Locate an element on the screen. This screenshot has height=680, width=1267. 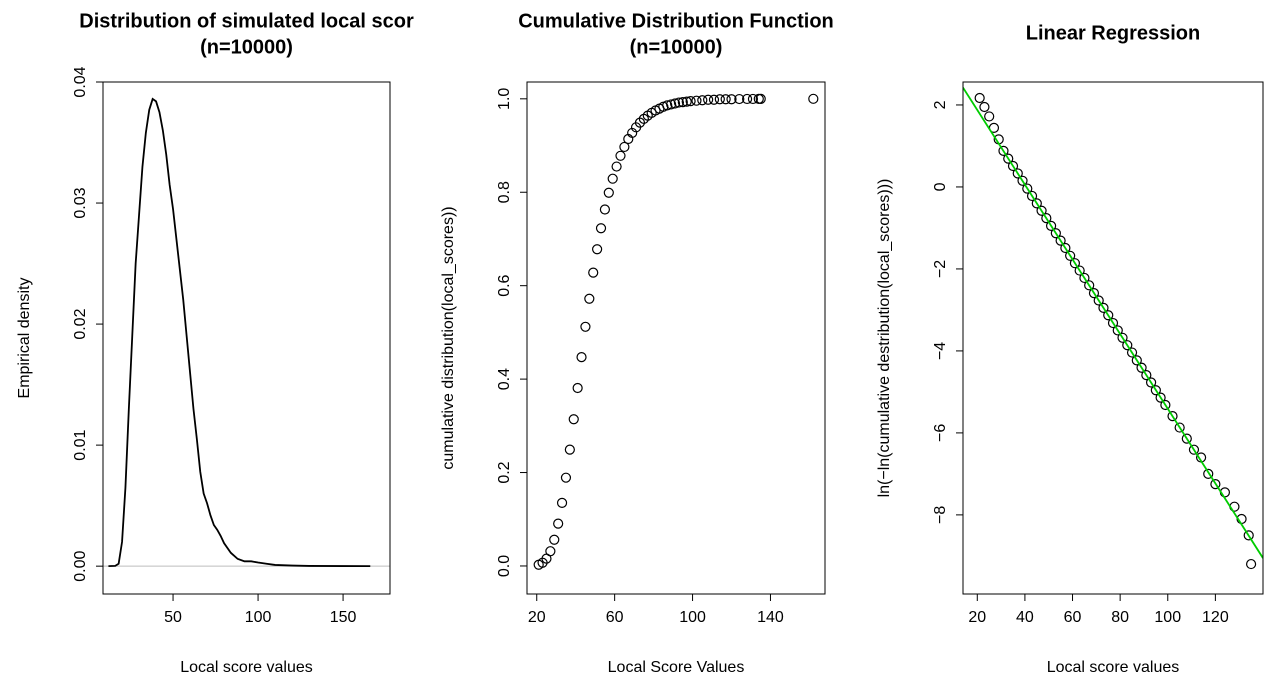
chart-title: Cumulative Distribution Function is located at coordinates (676, 21).